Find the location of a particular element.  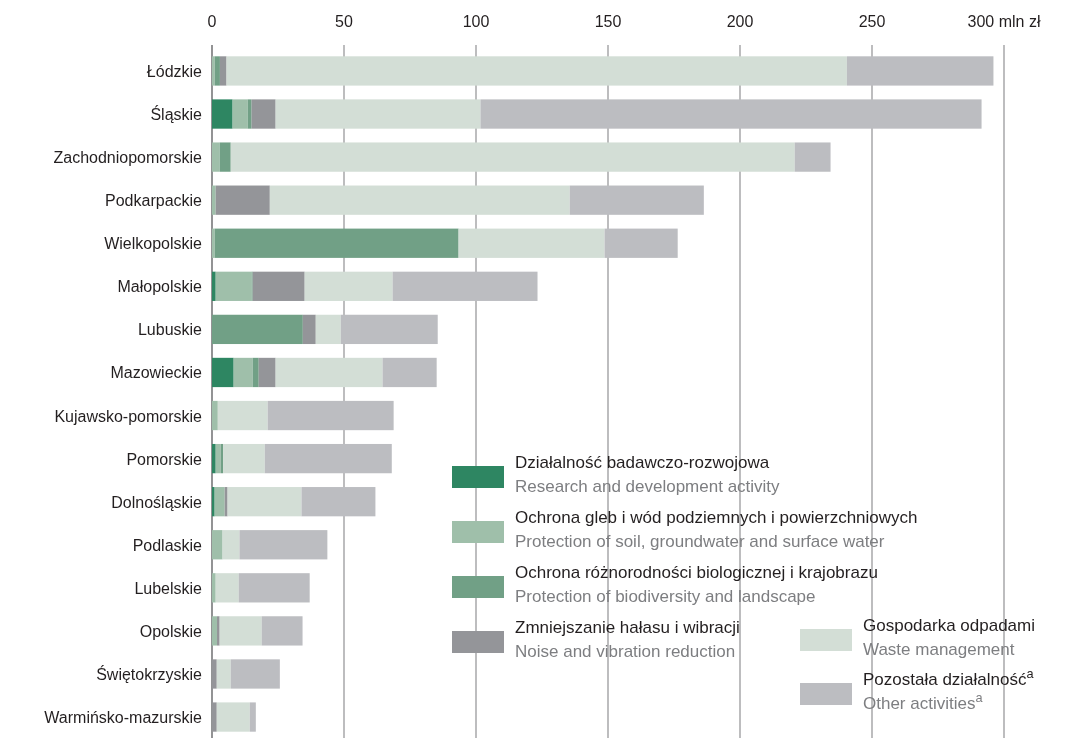

legend-label: Działalność badawczo-rozwojowa Research and development activity is located at coordinates (648, 474).